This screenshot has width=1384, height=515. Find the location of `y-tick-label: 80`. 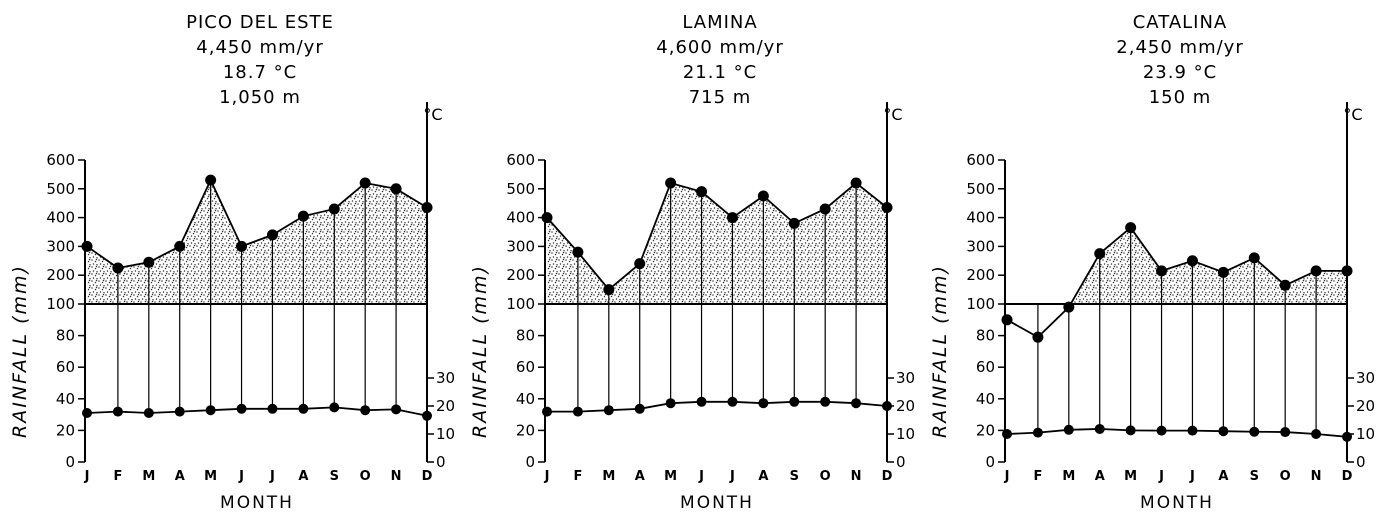

y-tick-label: 80 is located at coordinates (985, 336).